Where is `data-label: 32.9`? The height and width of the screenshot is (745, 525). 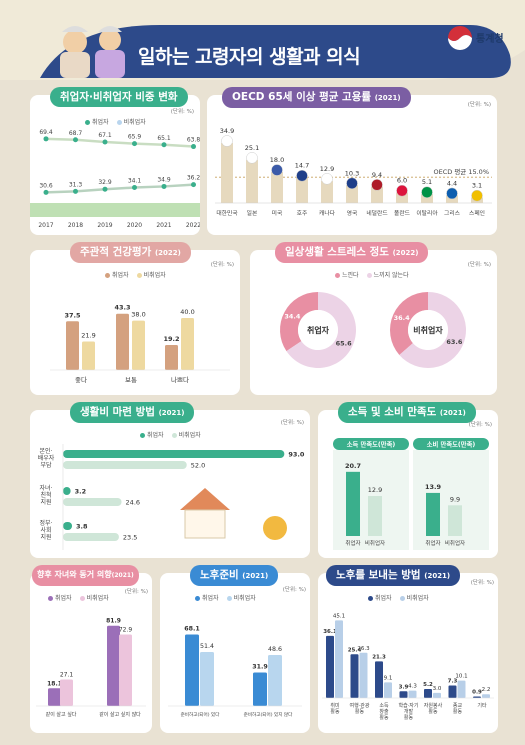
data-label: 32.9 is located at coordinates (105, 182).